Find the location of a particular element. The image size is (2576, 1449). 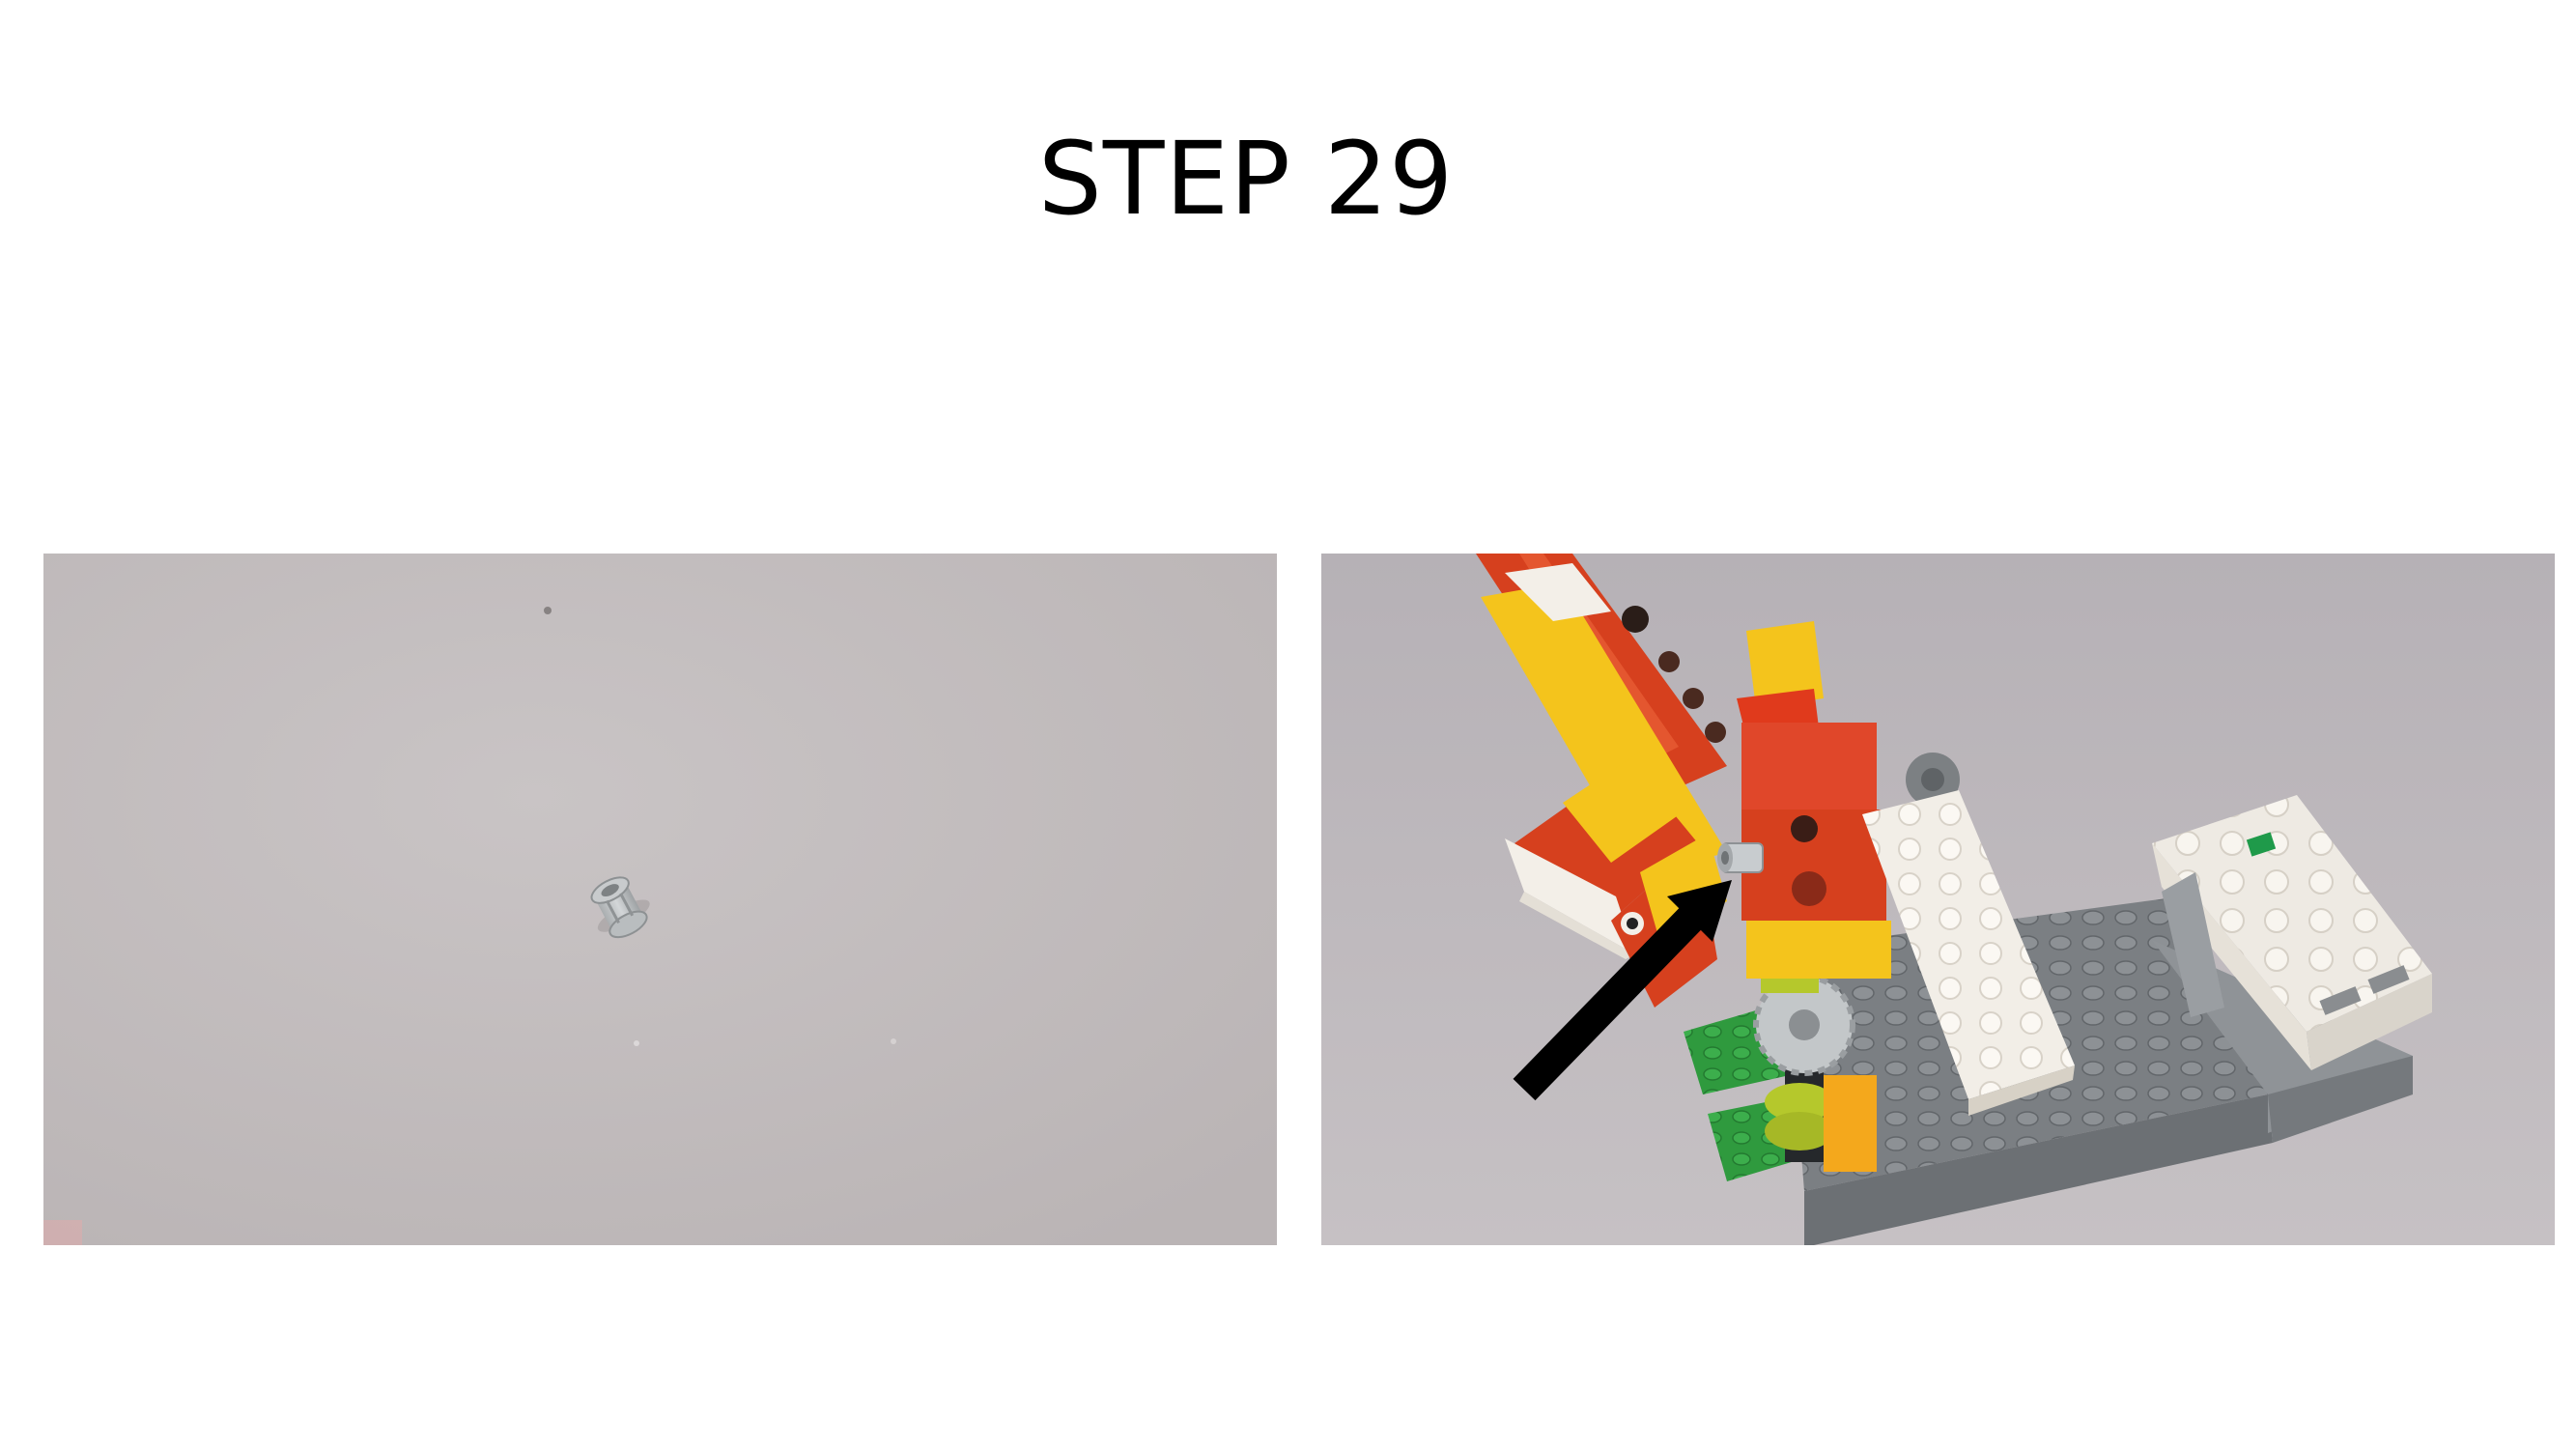

bush-part is located at coordinates (620, 907).